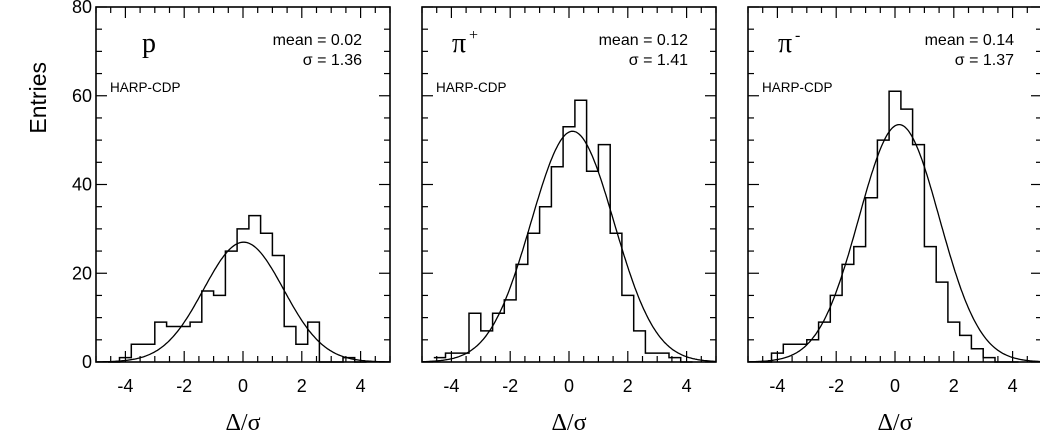  I want to click on particle-charge: +, so click(473, 35).